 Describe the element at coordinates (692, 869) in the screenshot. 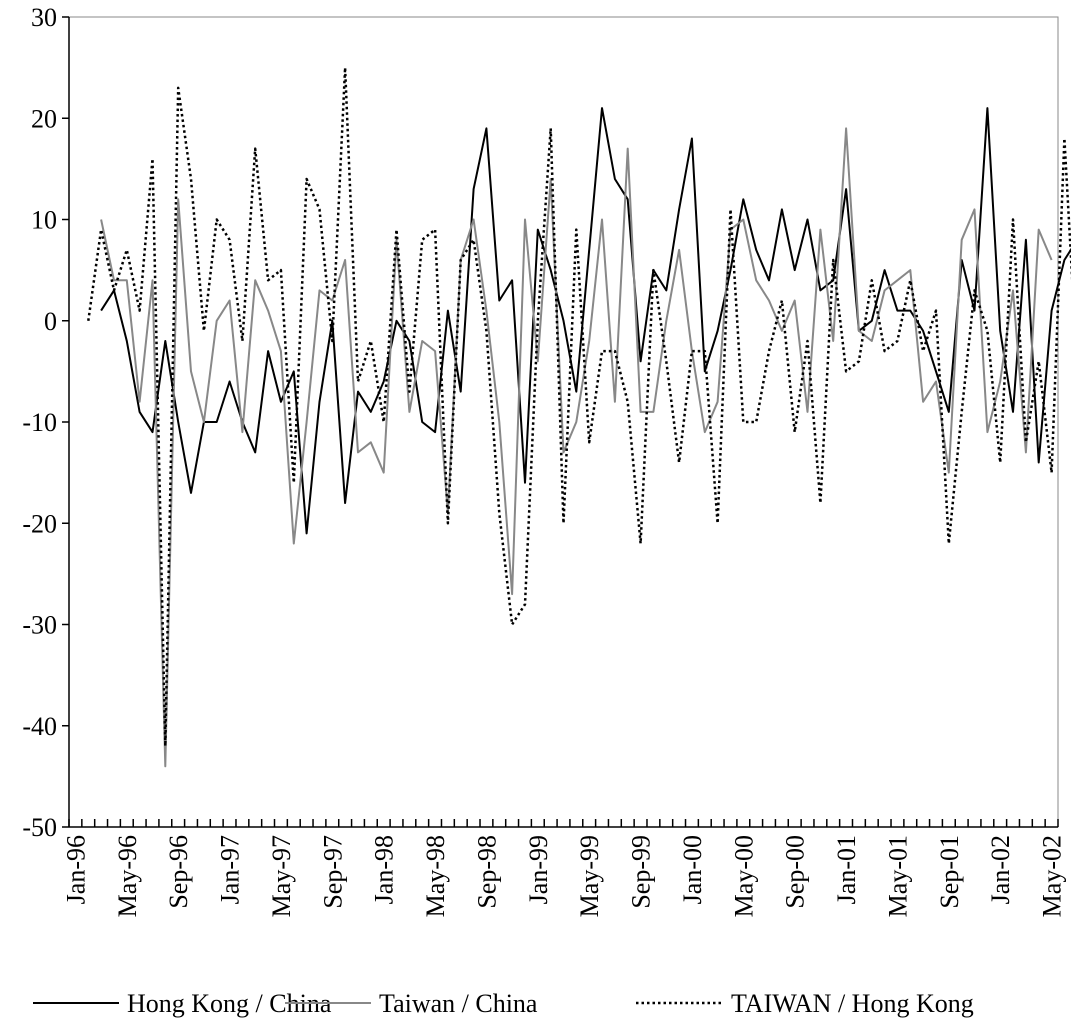

I see `x-tick-label: Jan-00` at that location.